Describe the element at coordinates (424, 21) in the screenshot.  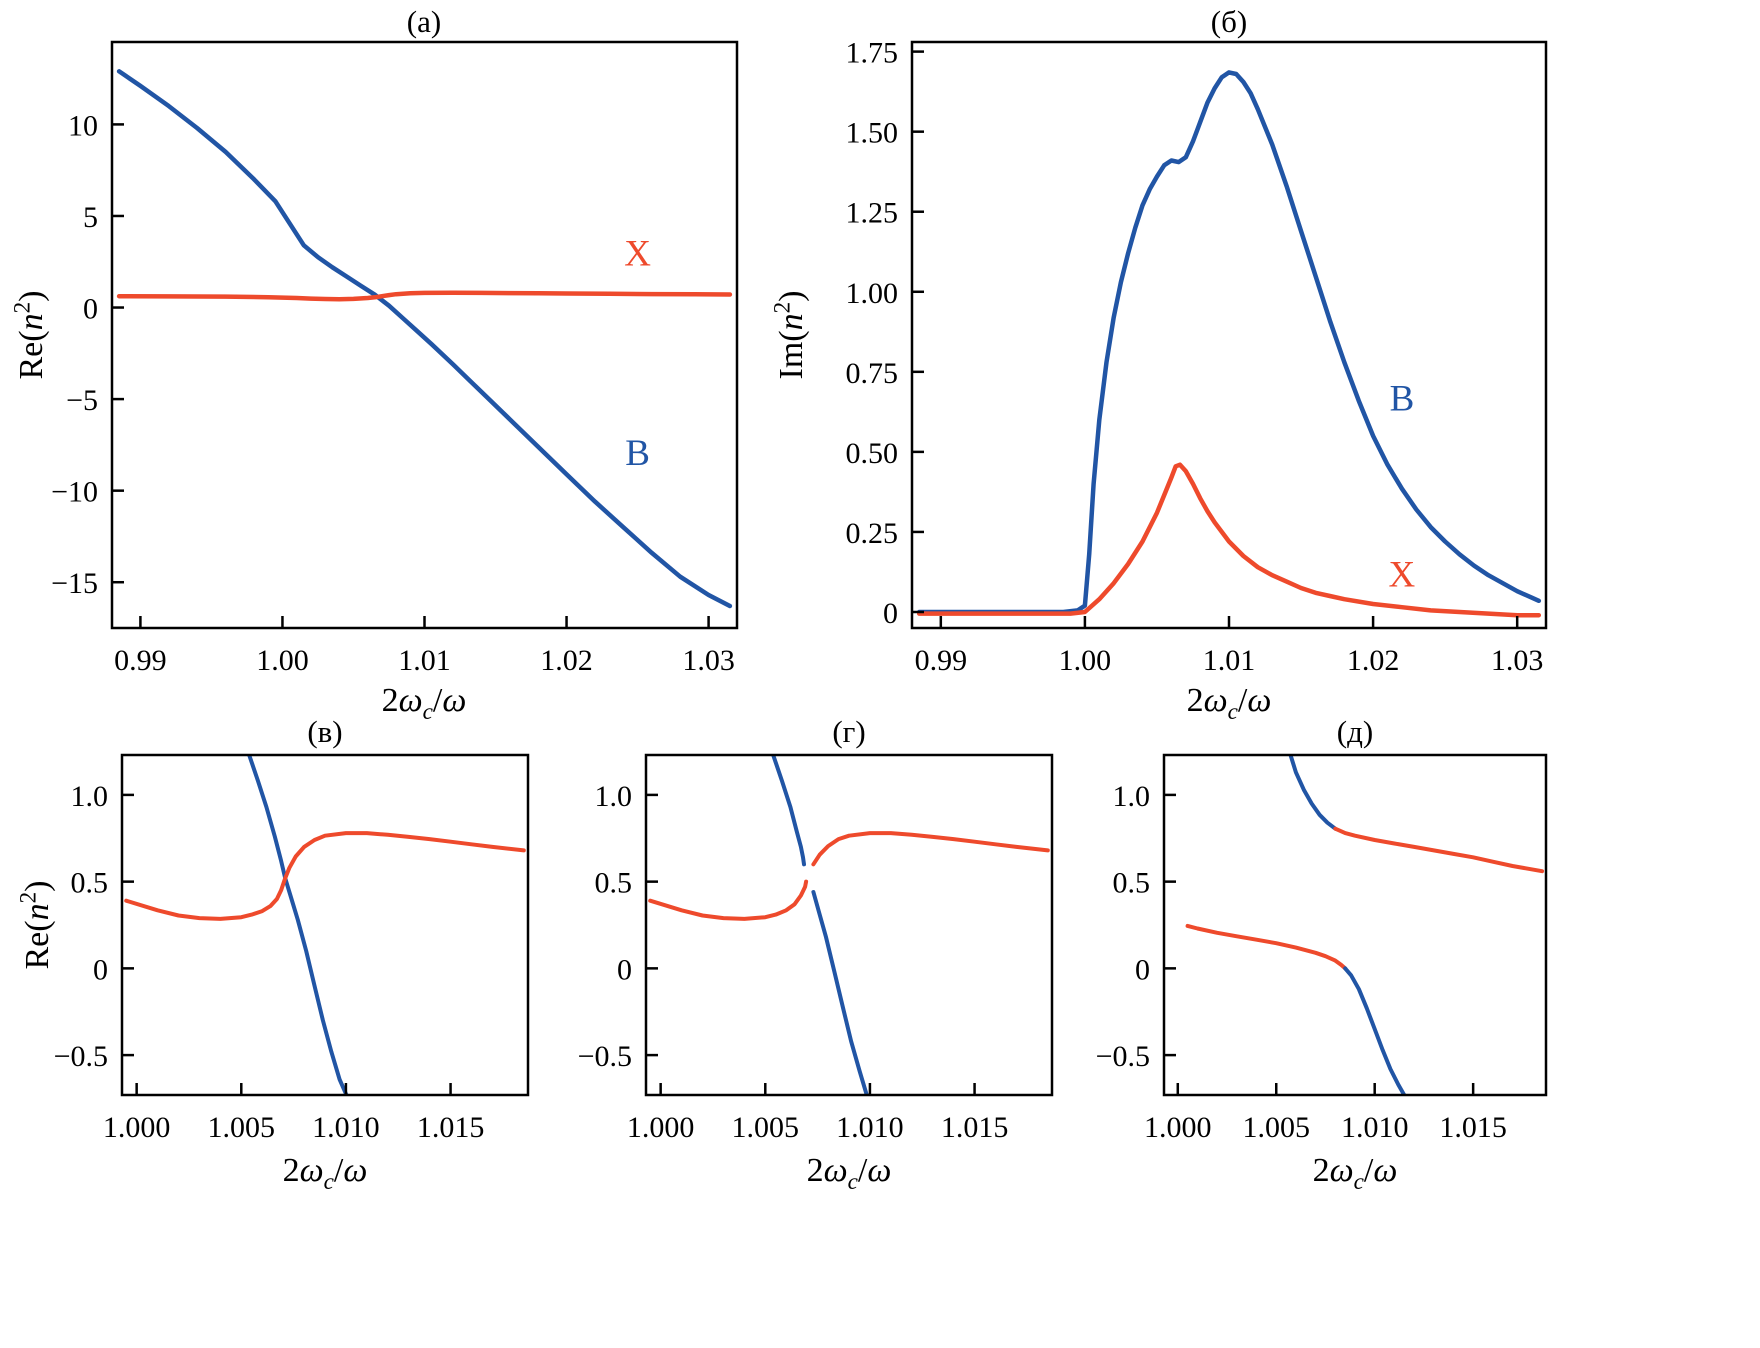
I see `panel-a-title: (а)` at that location.